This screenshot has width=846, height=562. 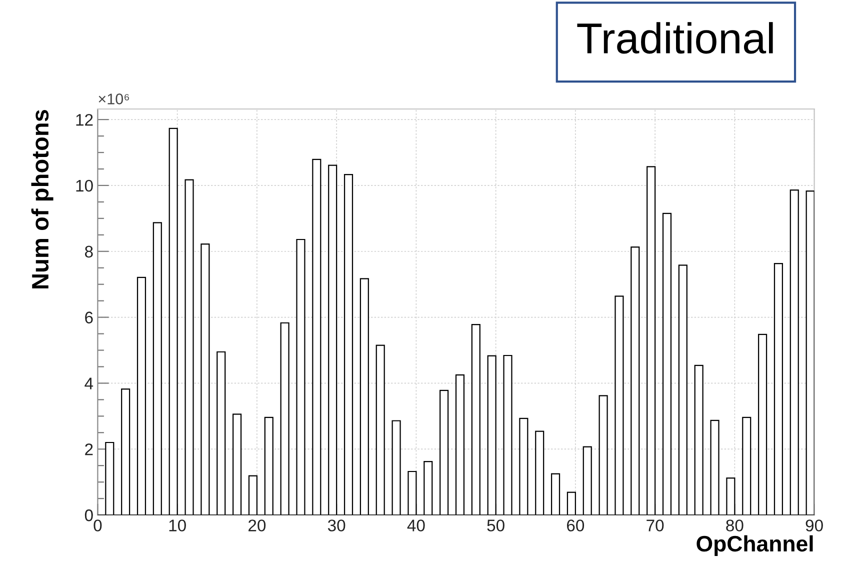 What do you see at coordinates (177, 526) in the screenshot?
I see `x-tick-label: 10` at bounding box center [177, 526].